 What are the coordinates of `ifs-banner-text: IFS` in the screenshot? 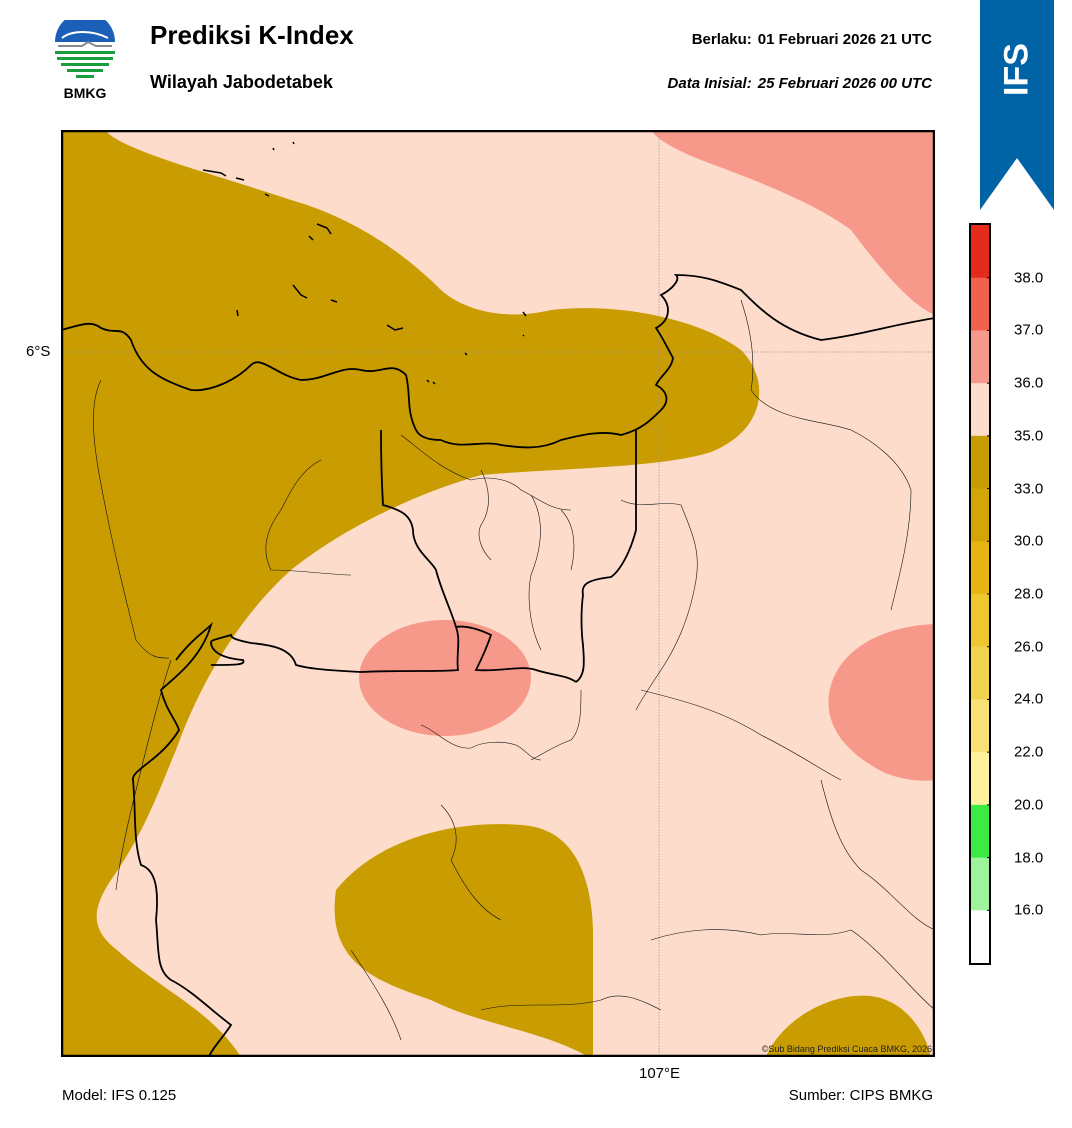 It's located at (1016, 70).